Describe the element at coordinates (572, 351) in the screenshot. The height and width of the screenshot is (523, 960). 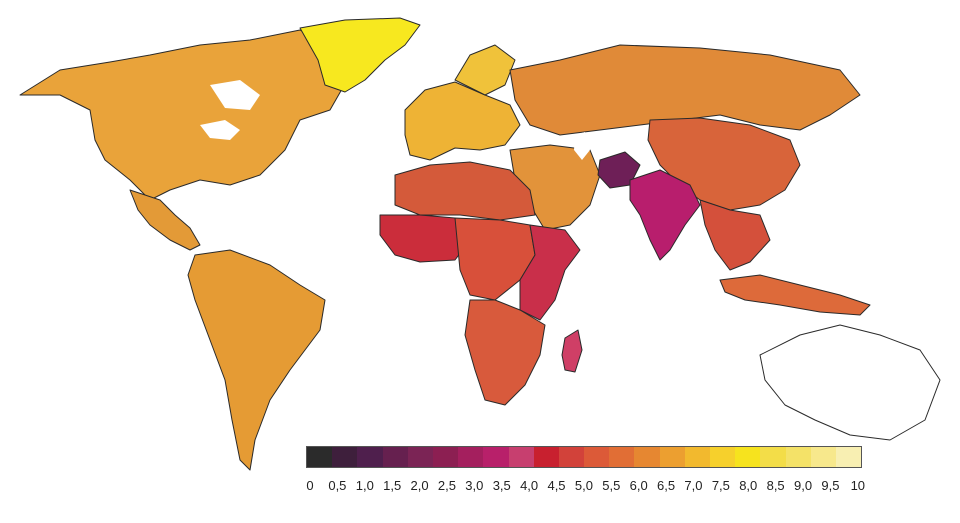
I see `region-madagascar` at that location.